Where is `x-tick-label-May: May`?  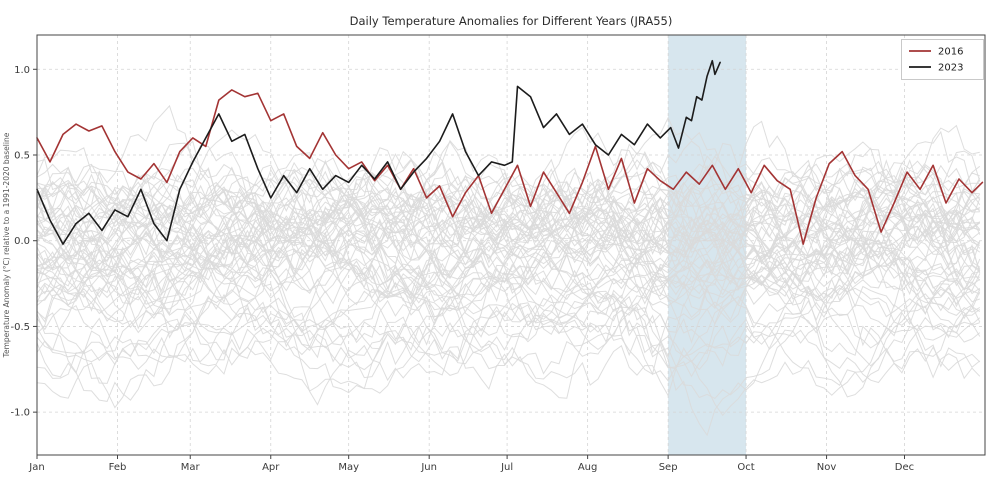 x-tick-label-May: May is located at coordinates (348, 467).